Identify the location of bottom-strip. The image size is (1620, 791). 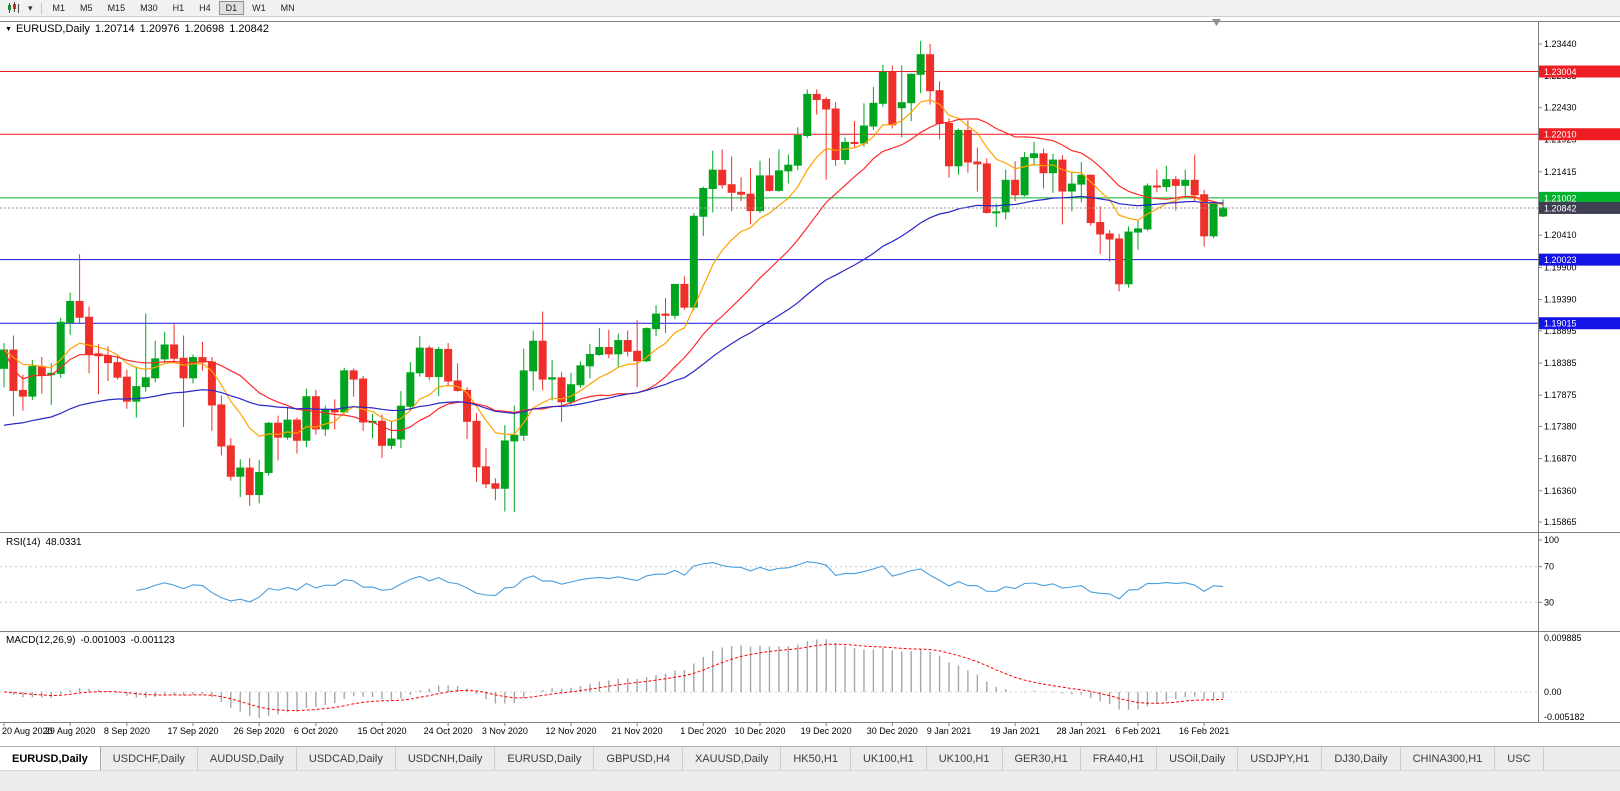
(810, 780).